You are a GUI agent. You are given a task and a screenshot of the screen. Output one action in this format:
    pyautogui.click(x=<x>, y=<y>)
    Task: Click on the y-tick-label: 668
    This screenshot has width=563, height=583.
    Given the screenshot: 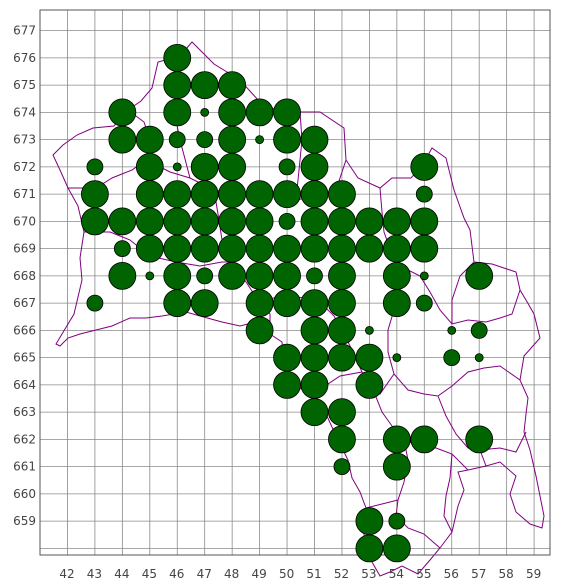 What is the action you would take?
    pyautogui.click(x=24, y=276)
    